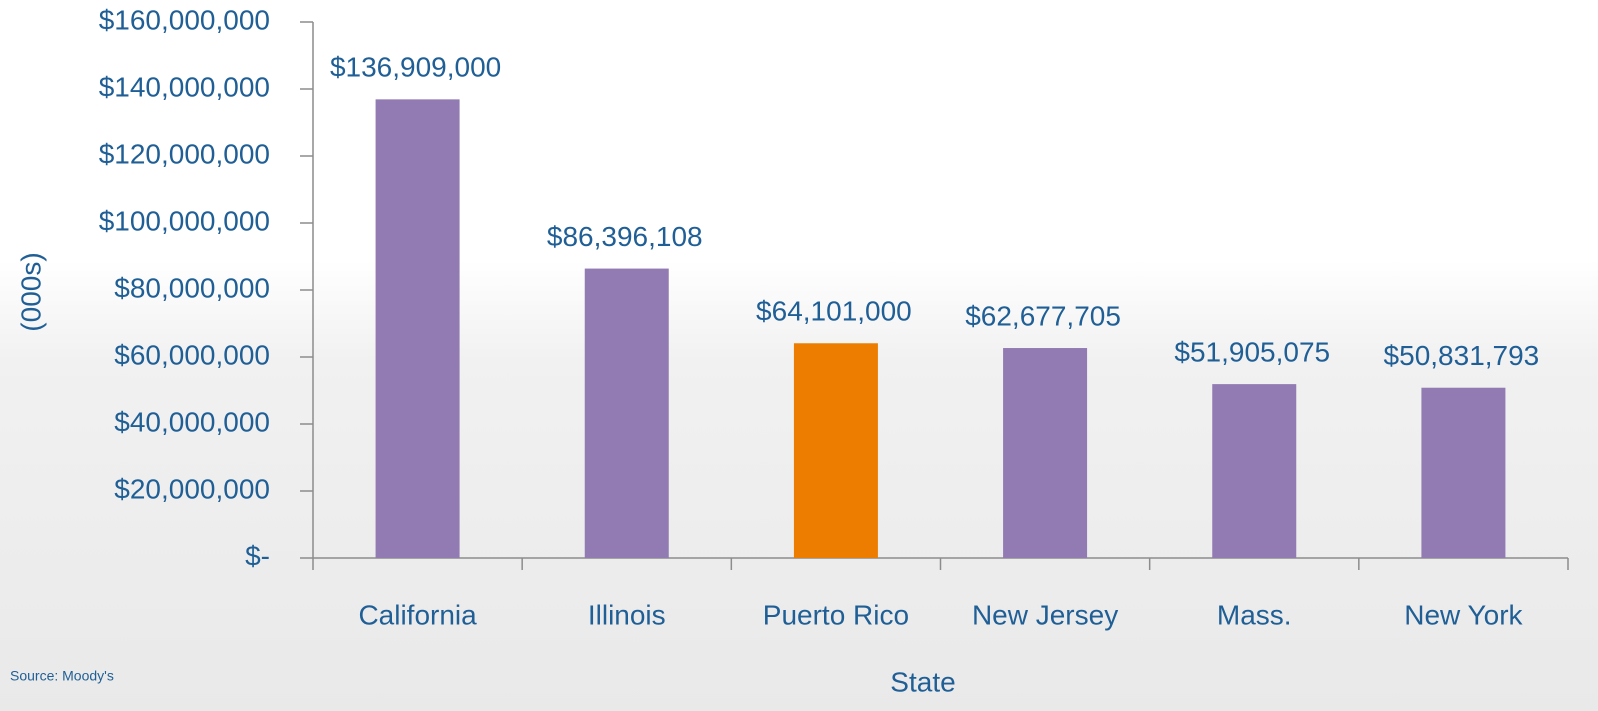  What do you see at coordinates (625, 236) in the screenshot?
I see `value-label: $86,396,108` at bounding box center [625, 236].